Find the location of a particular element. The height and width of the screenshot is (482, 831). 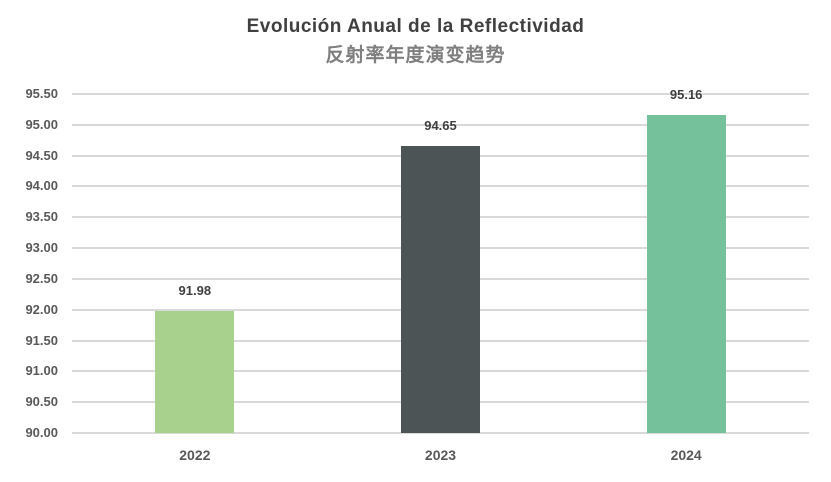

y-tick-label: 90.50 is located at coordinates (41, 402).